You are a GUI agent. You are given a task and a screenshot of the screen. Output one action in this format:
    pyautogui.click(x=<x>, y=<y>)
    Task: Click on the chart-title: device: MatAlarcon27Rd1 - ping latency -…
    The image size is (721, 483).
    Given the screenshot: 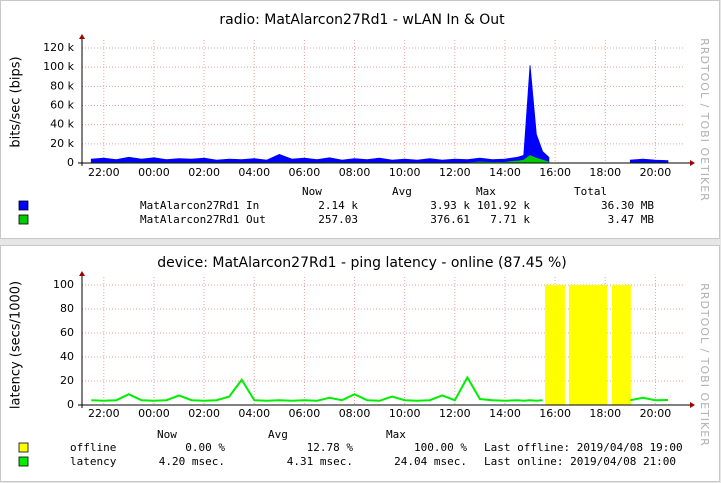 What is the action you would take?
    pyautogui.click(x=362, y=263)
    